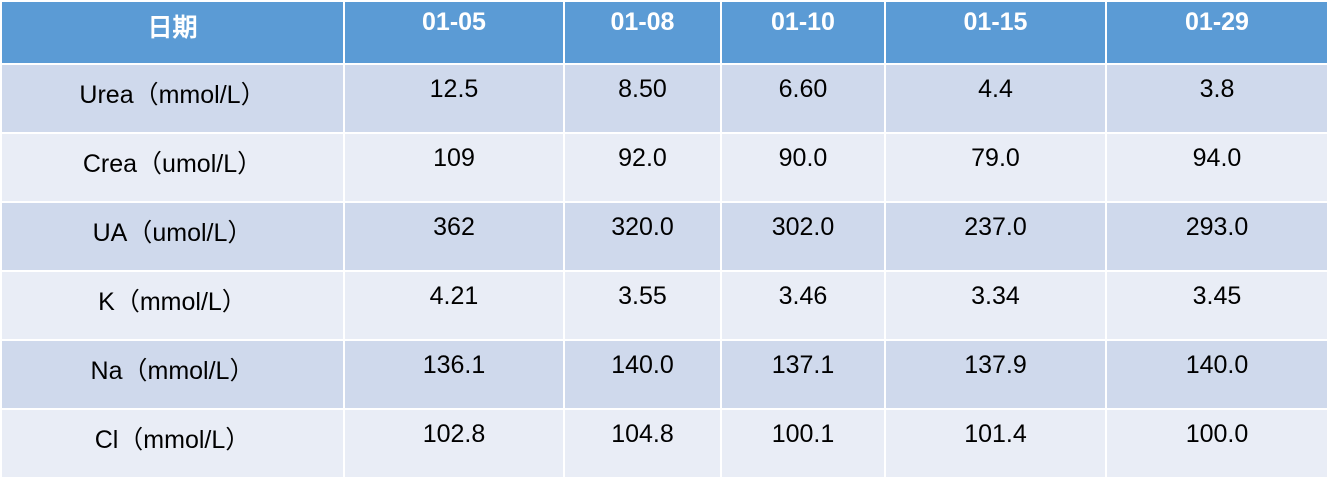  Describe the element at coordinates (1216, 443) in the screenshot. I see `cell-value: 100.0` at that location.